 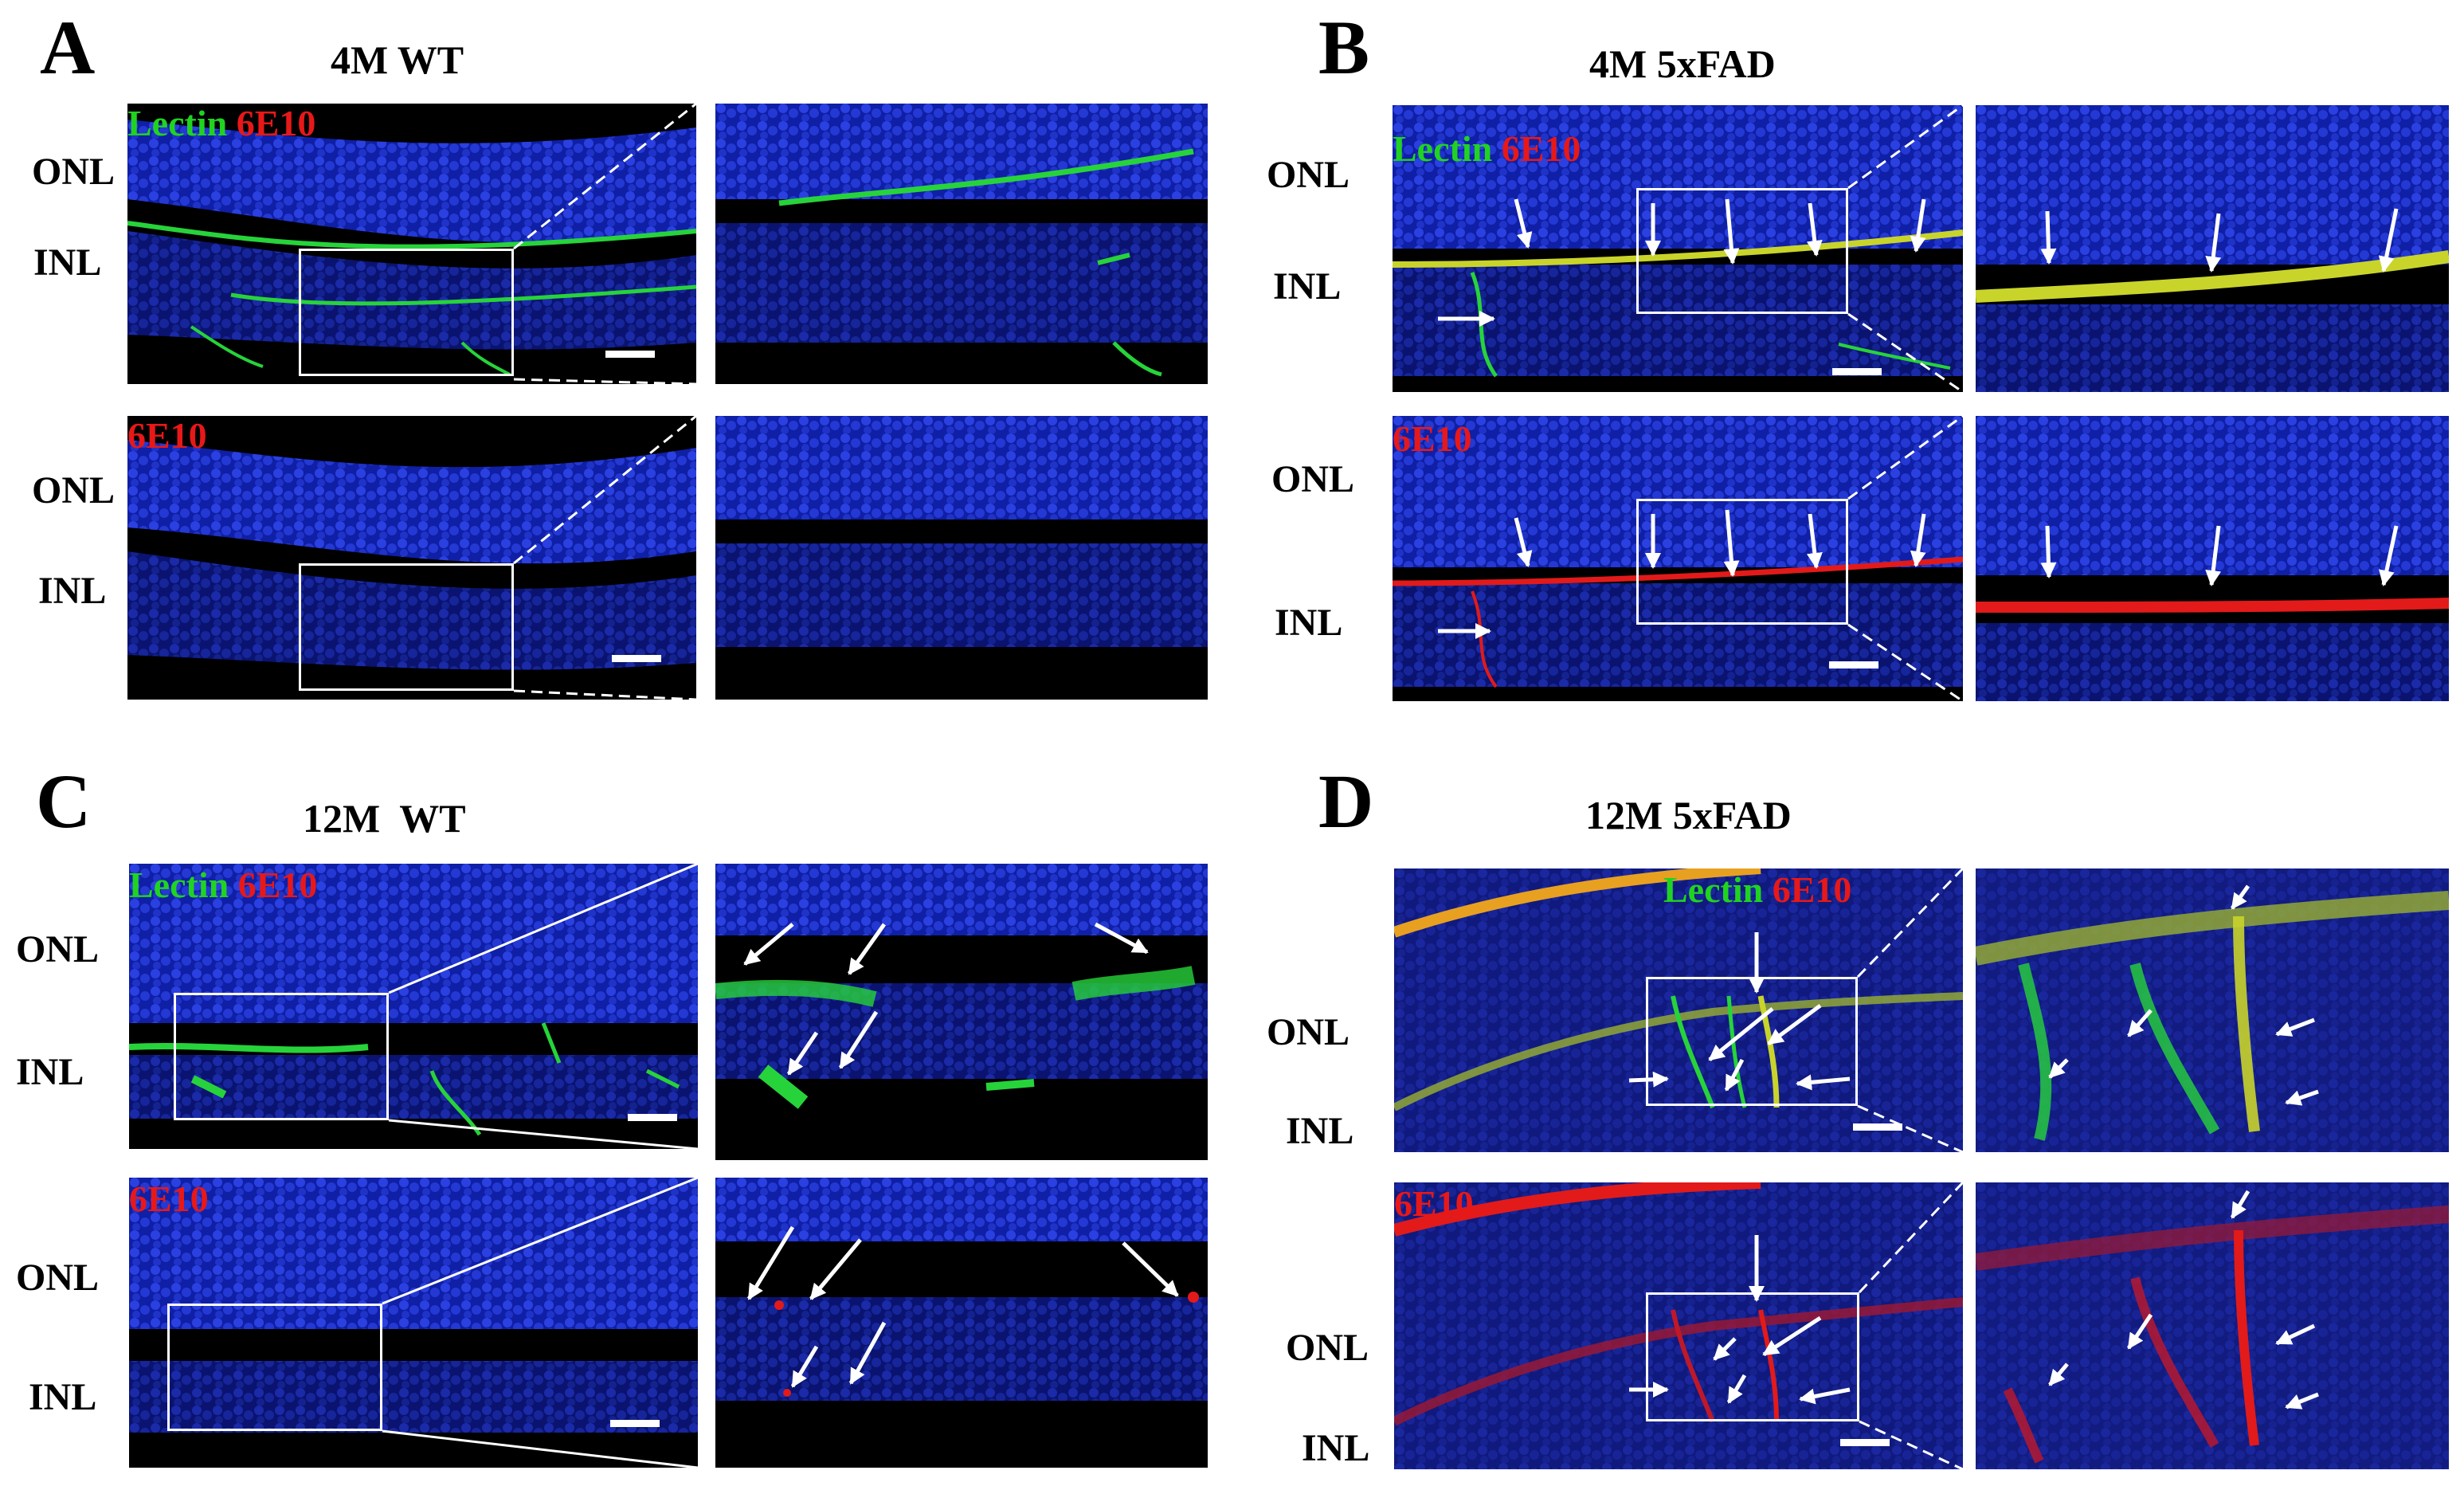 What do you see at coordinates (2212, 1325) in the screenshot?
I see `zoom-d-6e10` at bounding box center [2212, 1325].